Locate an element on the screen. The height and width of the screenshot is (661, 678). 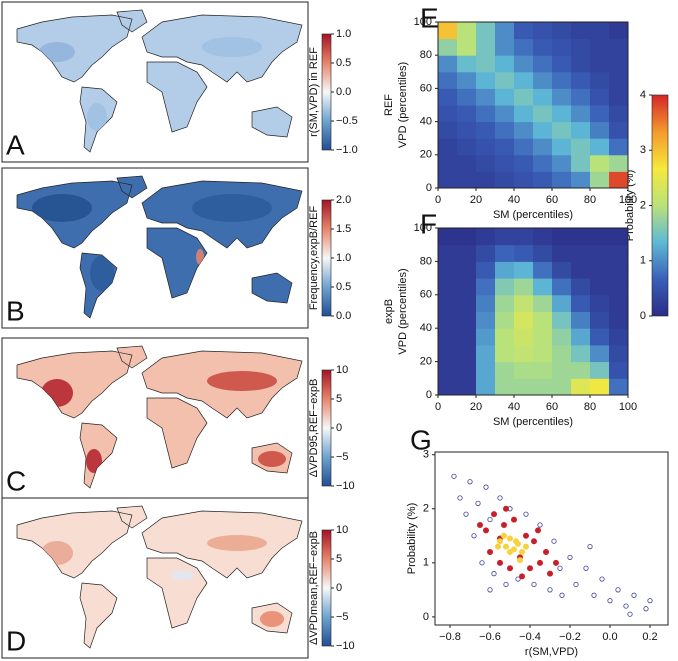
x-tick-label: 60 is located at coordinates (552, 407).